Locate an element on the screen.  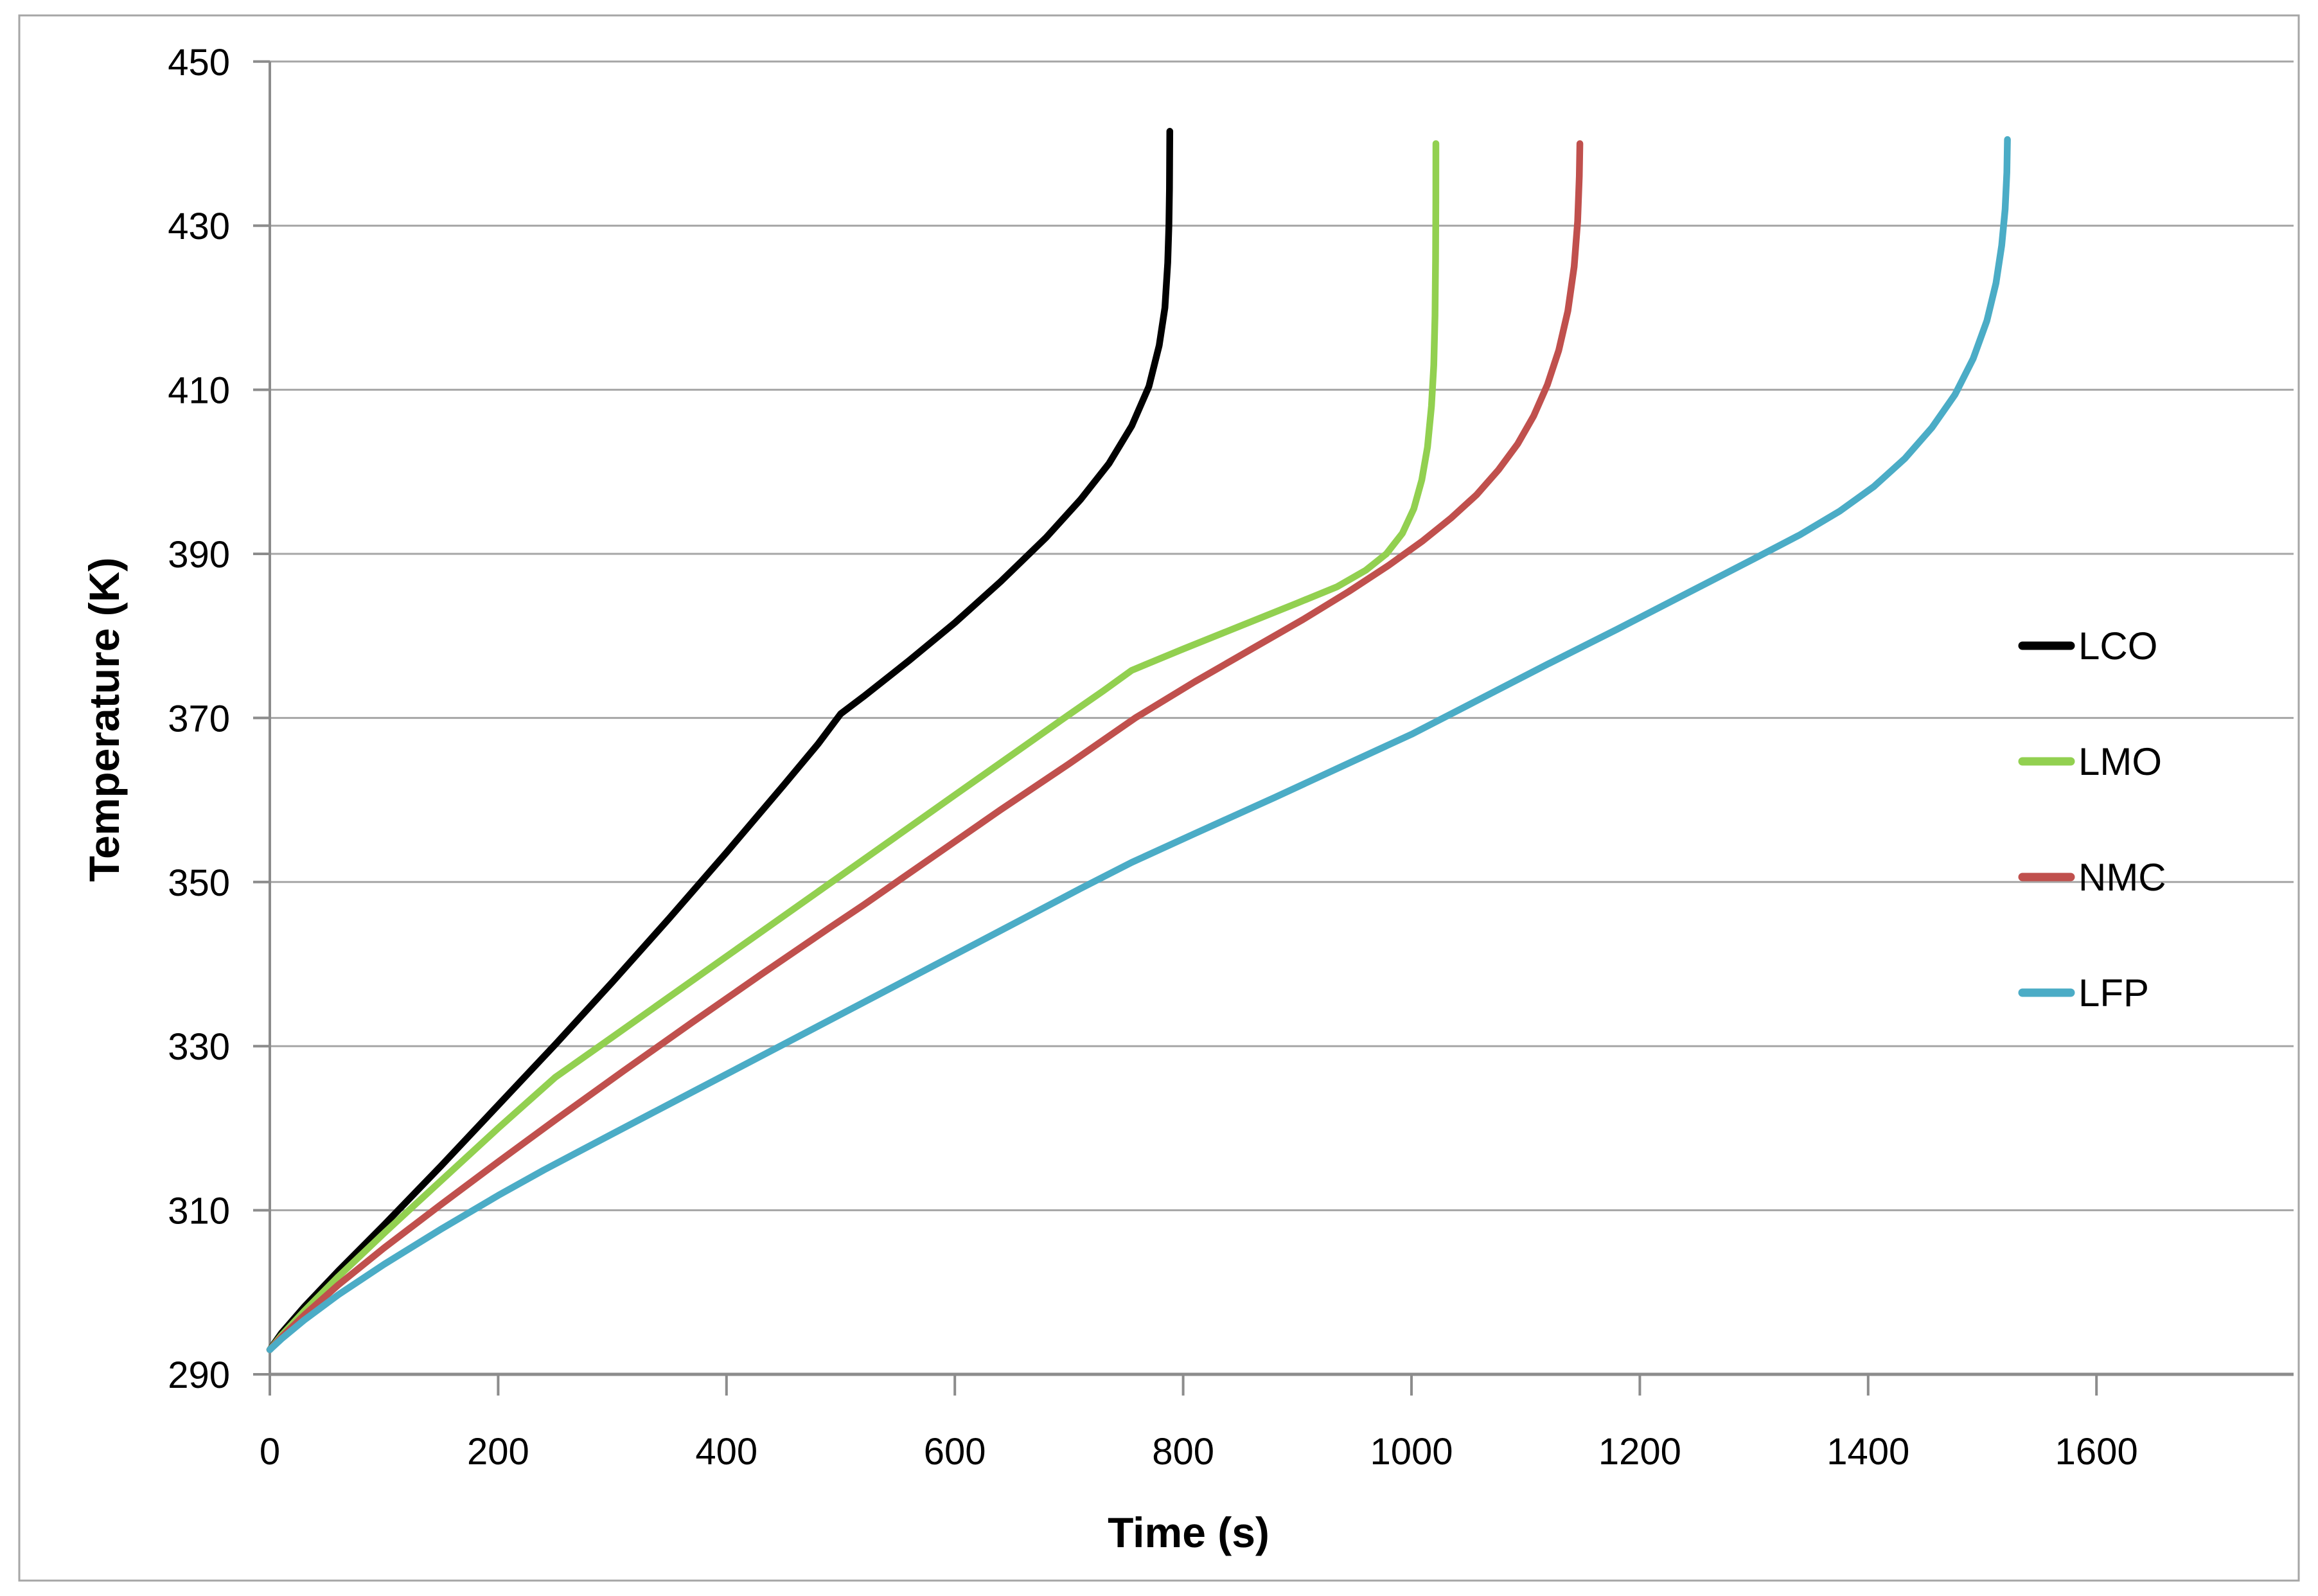
x-tick-label-1000: 1000 is located at coordinates (1411, 1452).